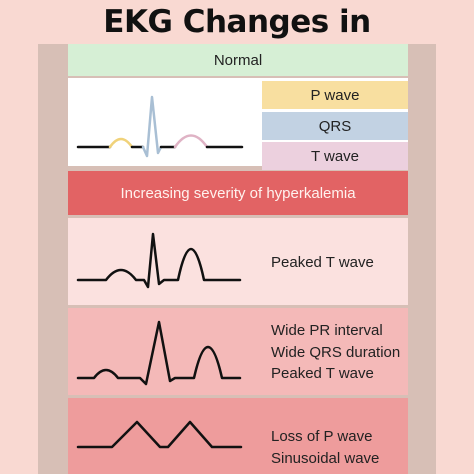 This screenshot has width=474, height=474. I want to click on stage-3-label: Loss of P wave Sinusoidal wave, so click(325, 447).